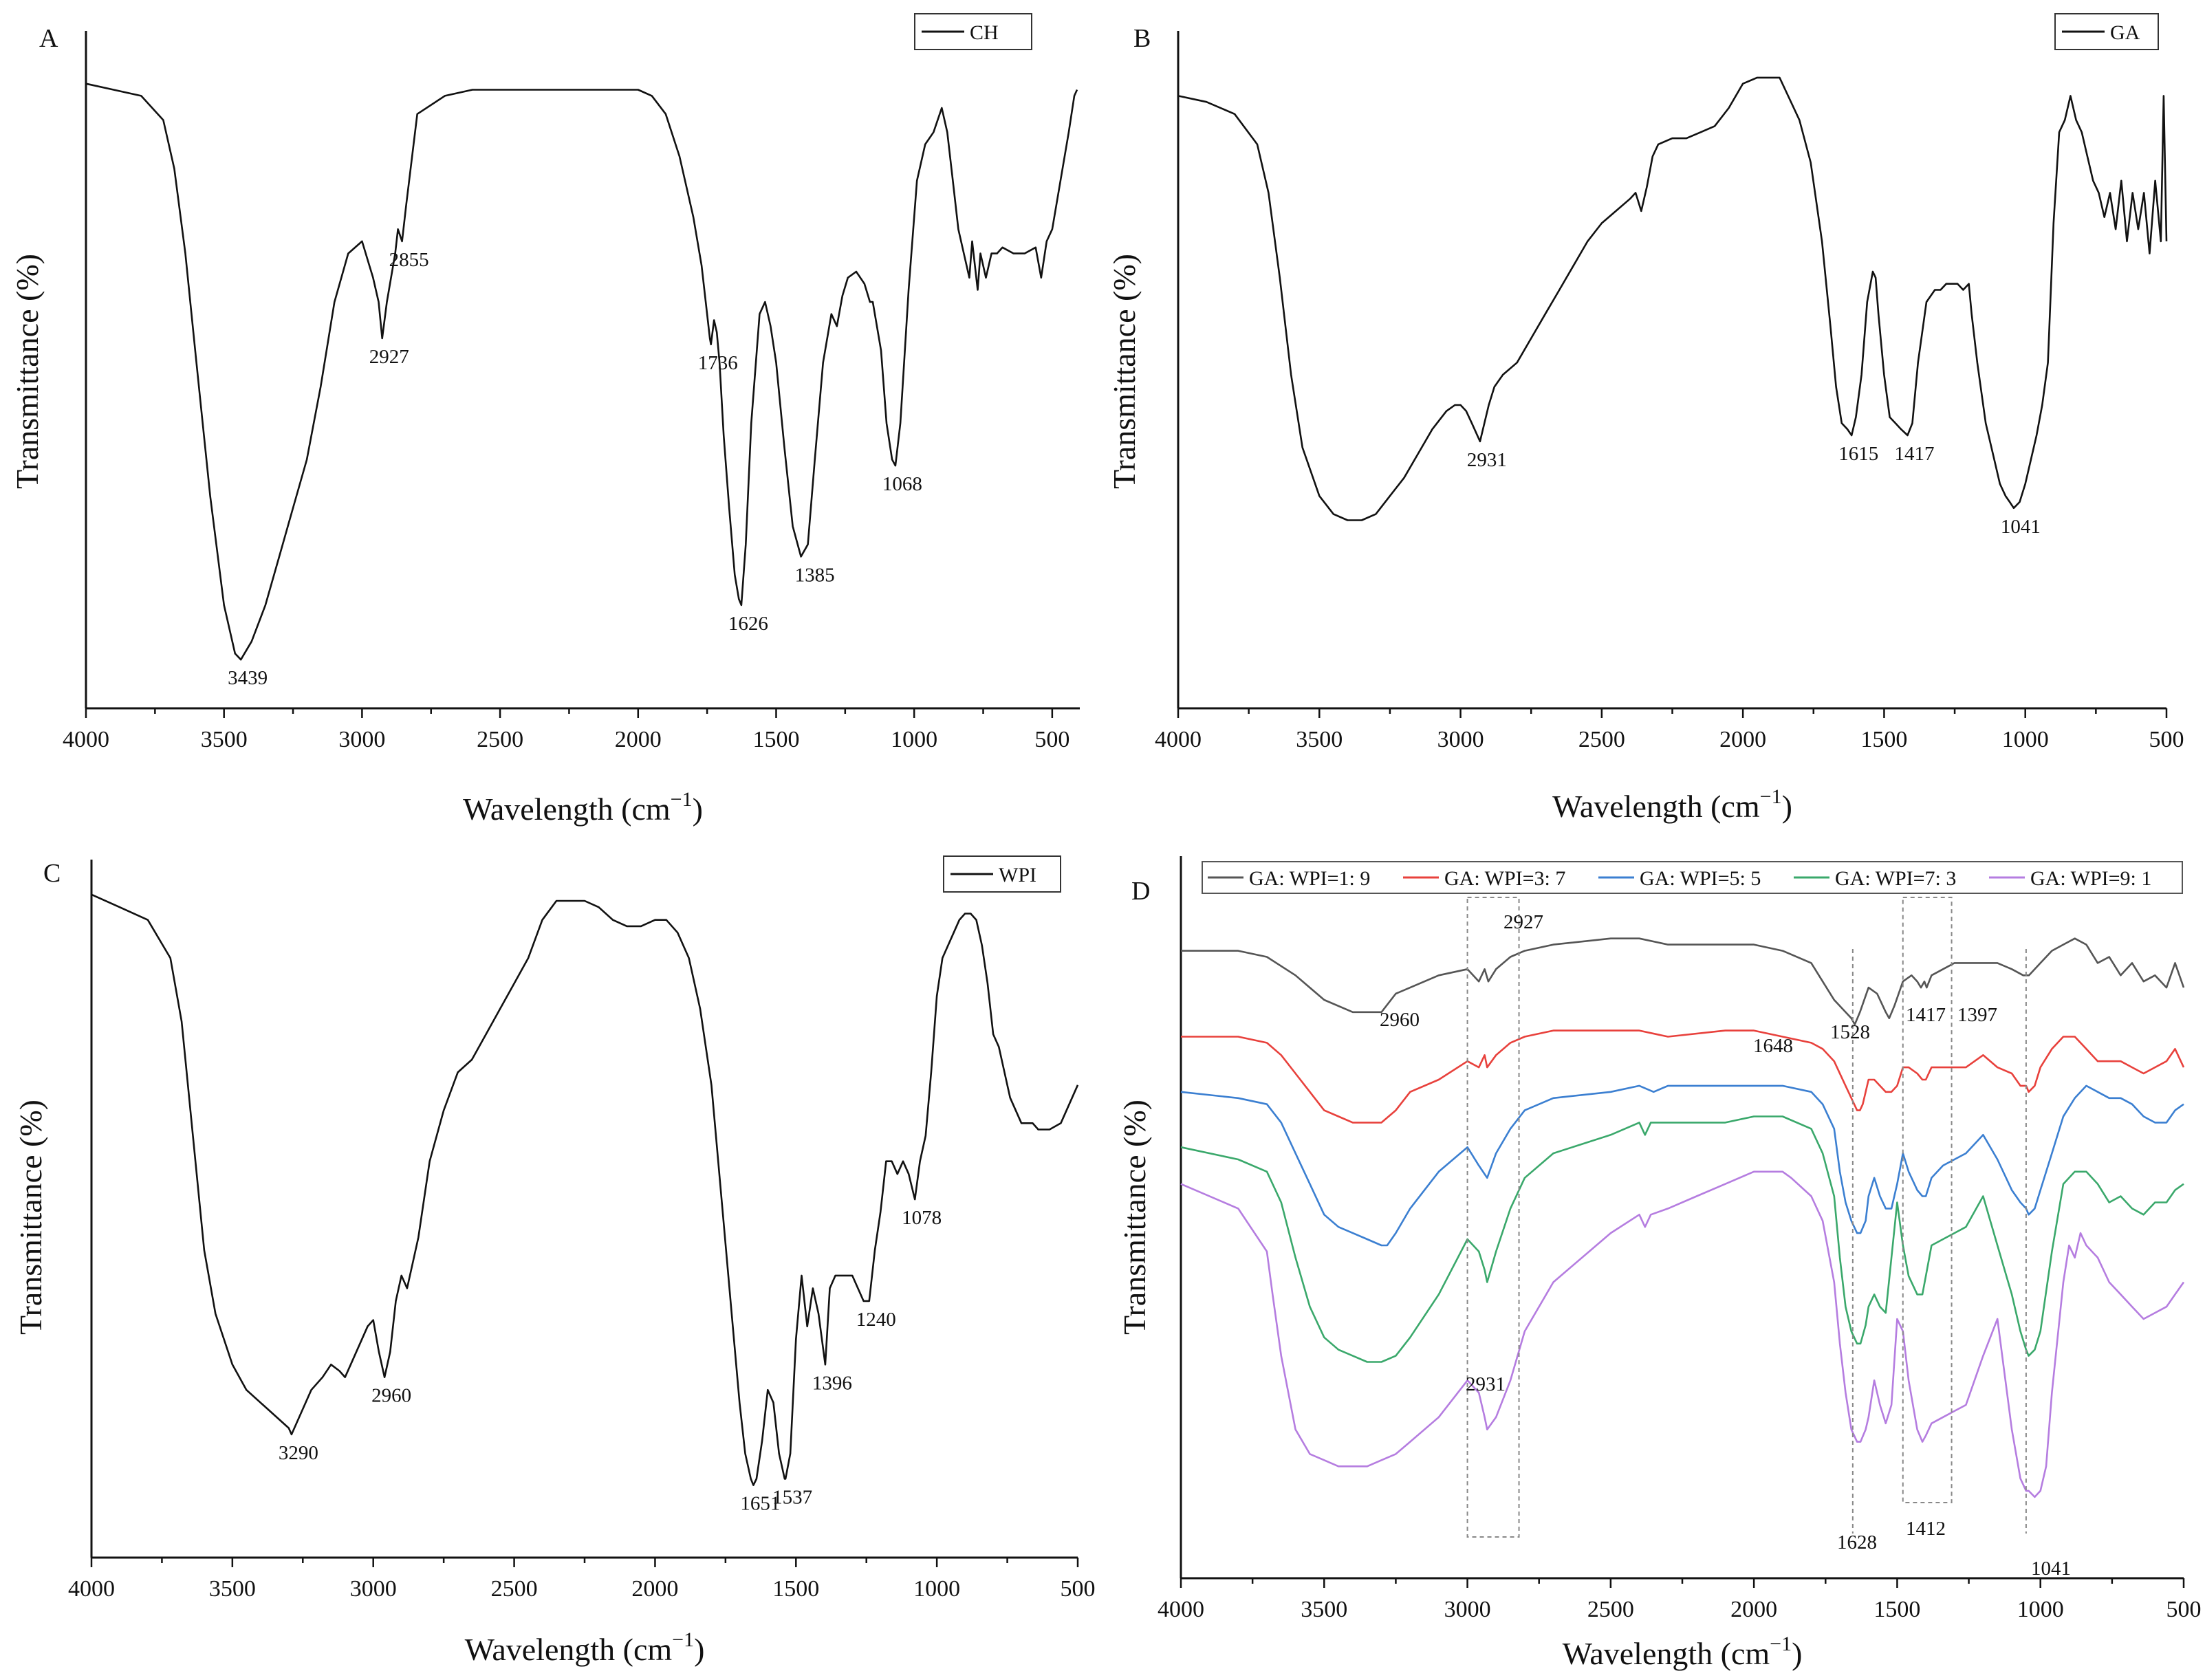 This screenshot has width=2205, height=1680. Describe the element at coordinates (1895, 878) in the screenshot. I see `legend-label: GA: WPI=7: 3` at that location.